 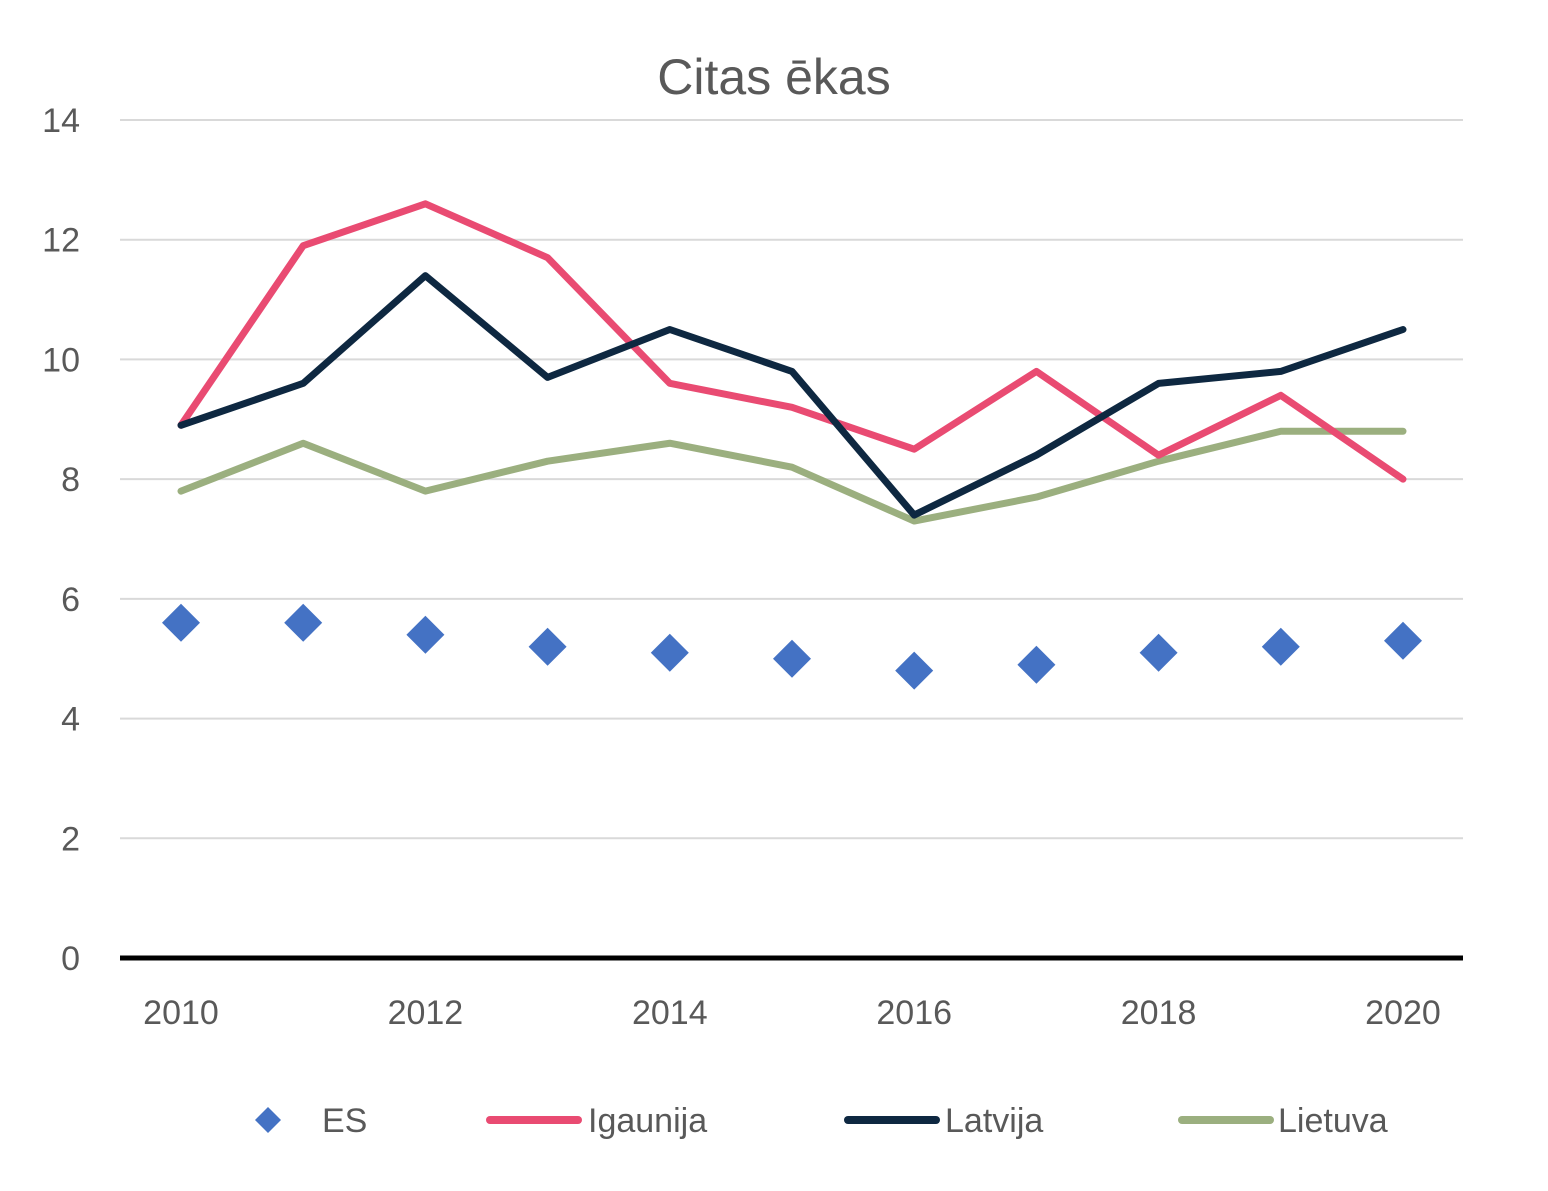 I want to click on y-tick-label: 0, so click(x=70, y=959).